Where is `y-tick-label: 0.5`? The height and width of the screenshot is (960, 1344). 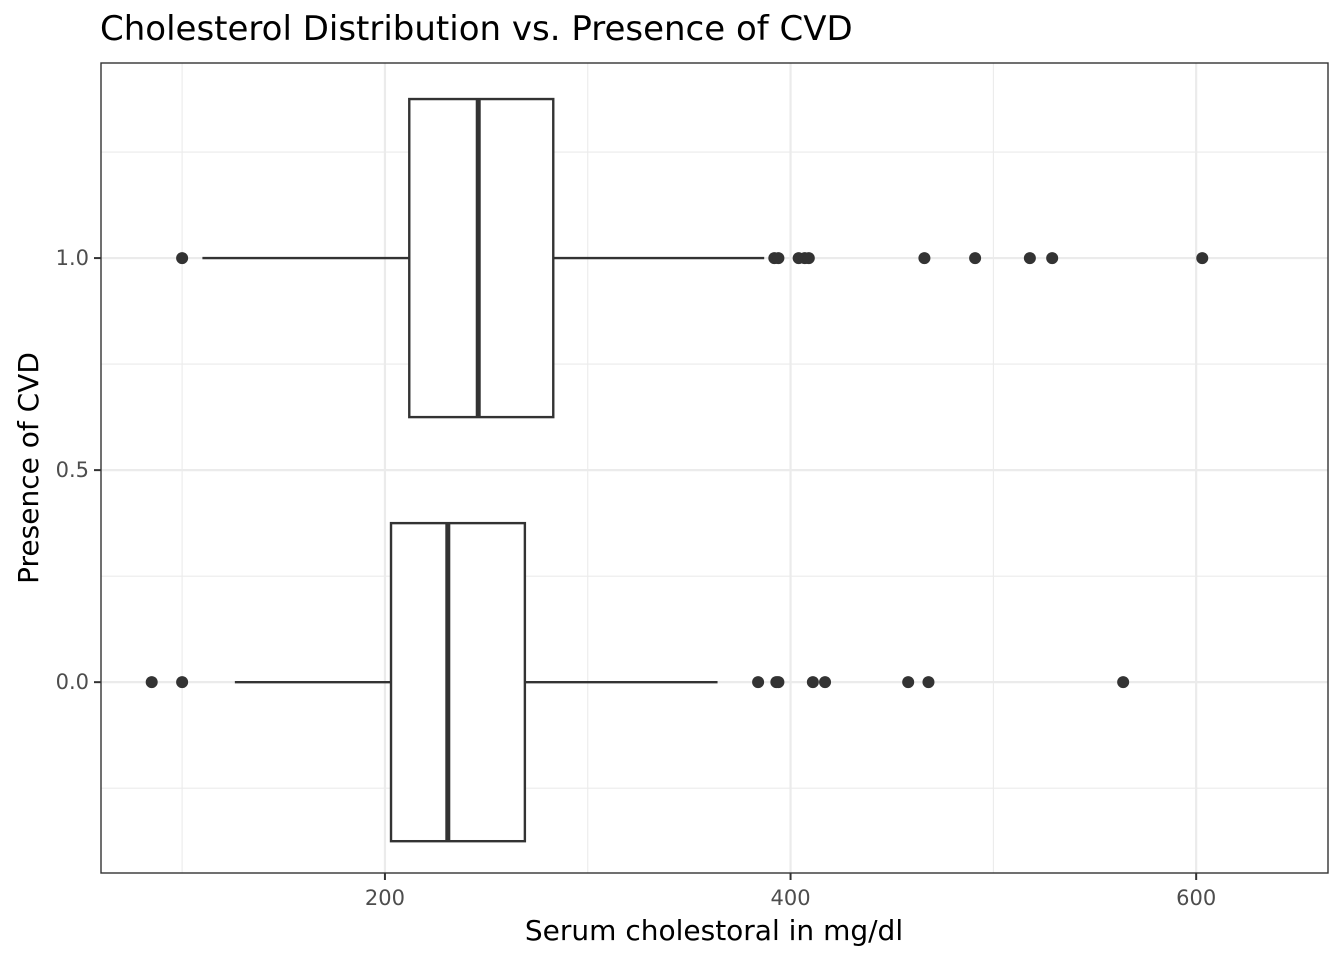 y-tick-label: 0.5 is located at coordinates (72, 470).